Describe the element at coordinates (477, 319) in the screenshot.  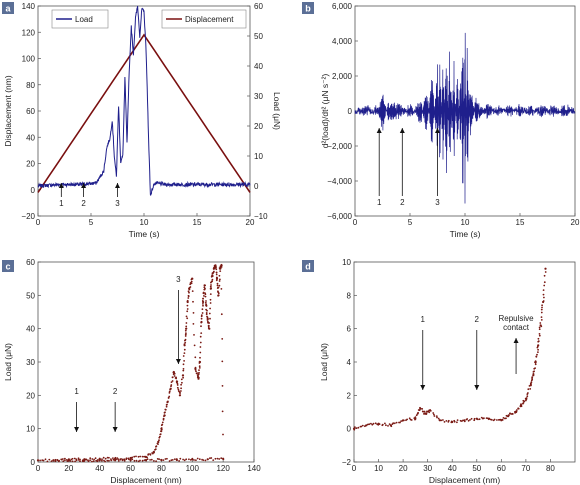
I see `annotation-label: 2` at that location.